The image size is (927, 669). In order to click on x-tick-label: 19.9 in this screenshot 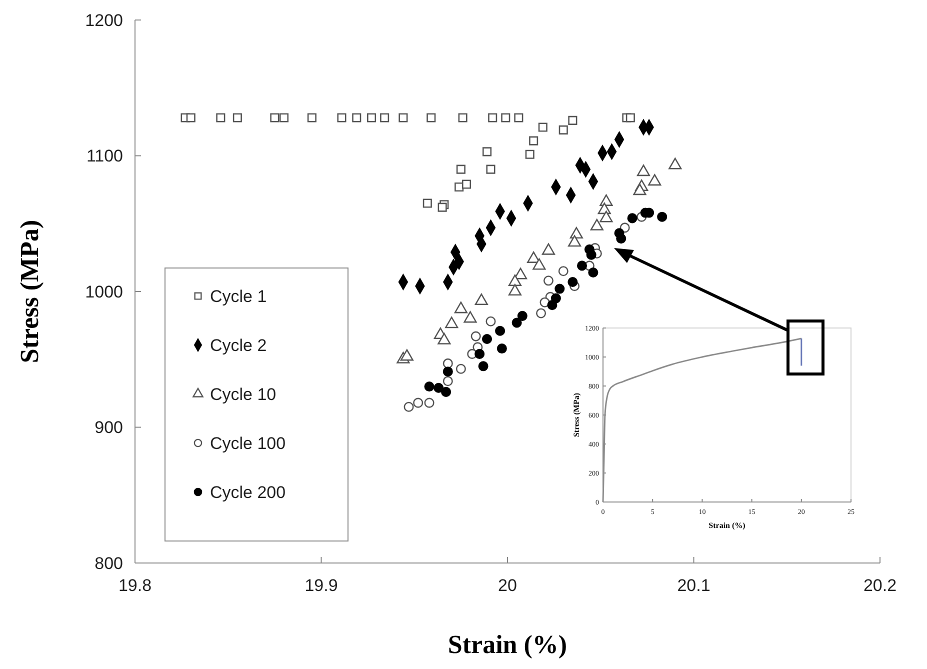, I will do `click(321, 585)`.